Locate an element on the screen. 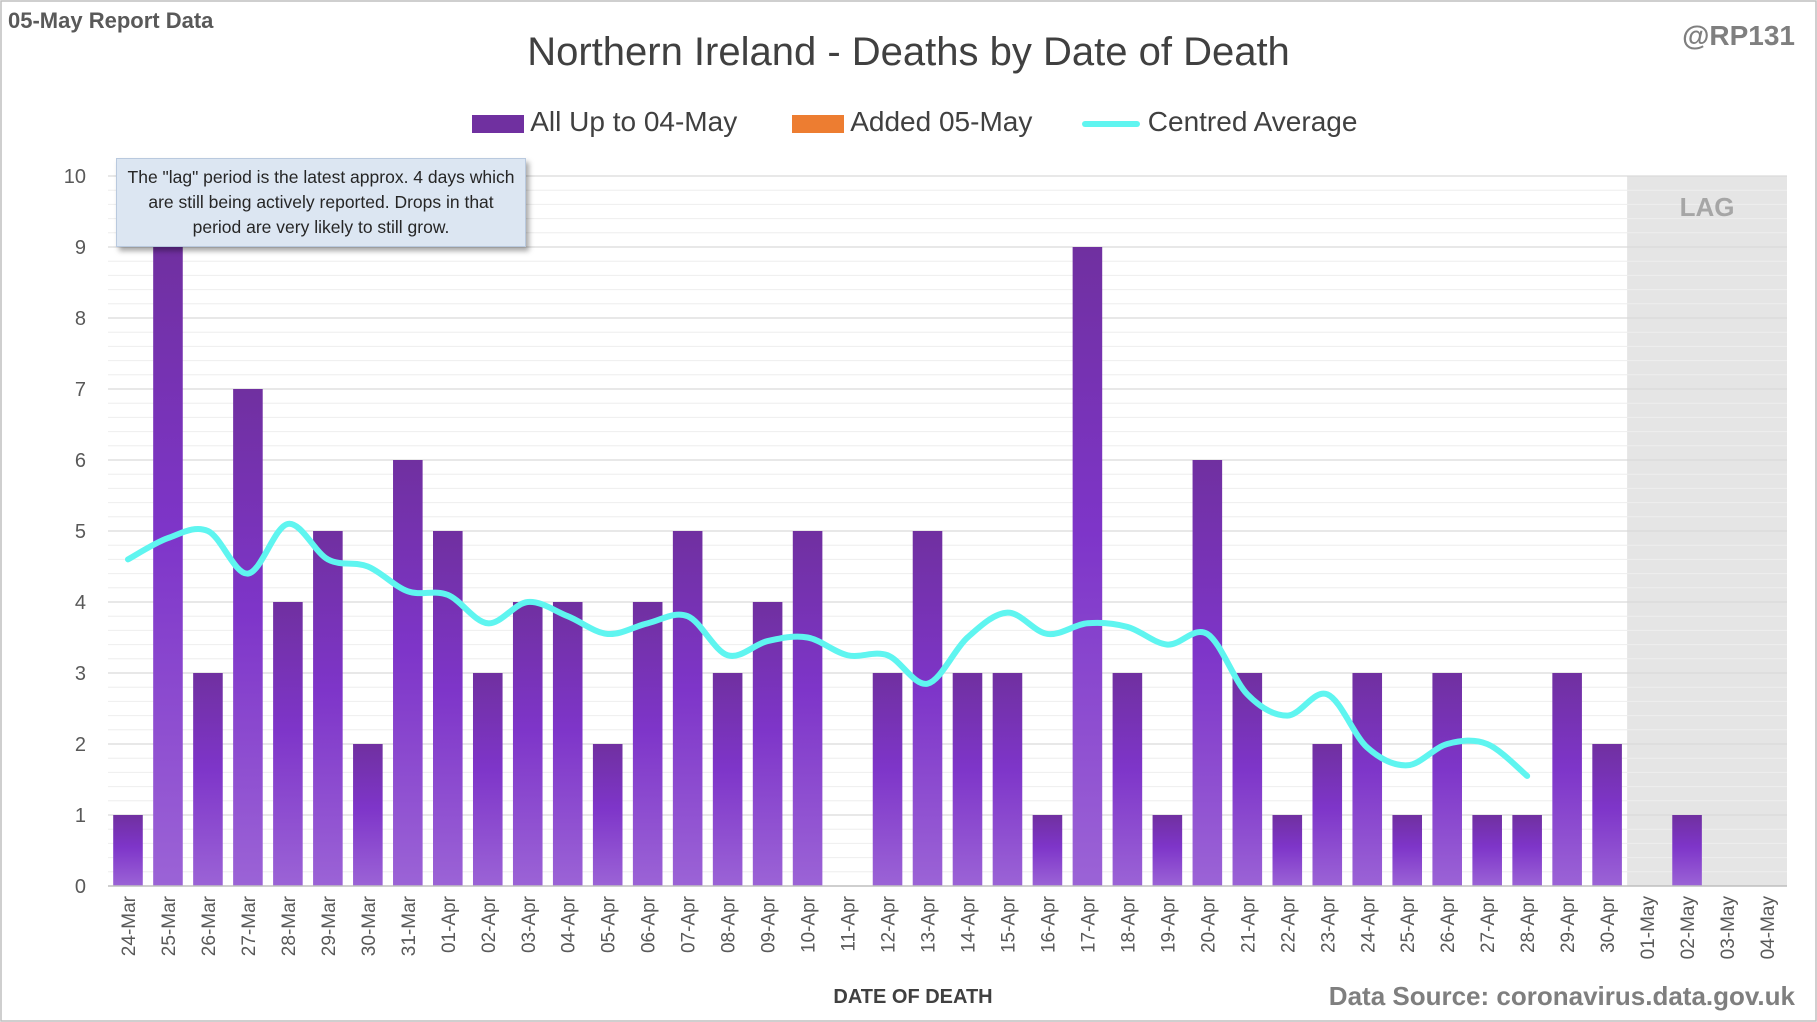  x-tick-label: 16-Apr is located at coordinates (1048, 924).